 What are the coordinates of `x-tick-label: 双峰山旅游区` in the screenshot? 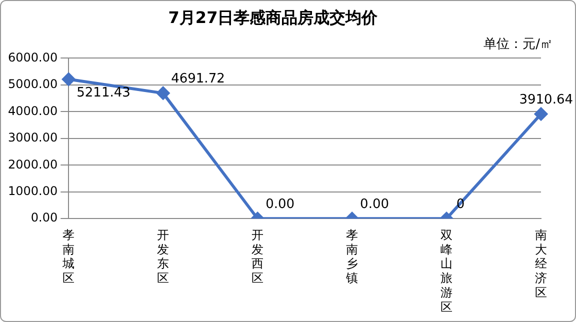 It's located at (446, 271).